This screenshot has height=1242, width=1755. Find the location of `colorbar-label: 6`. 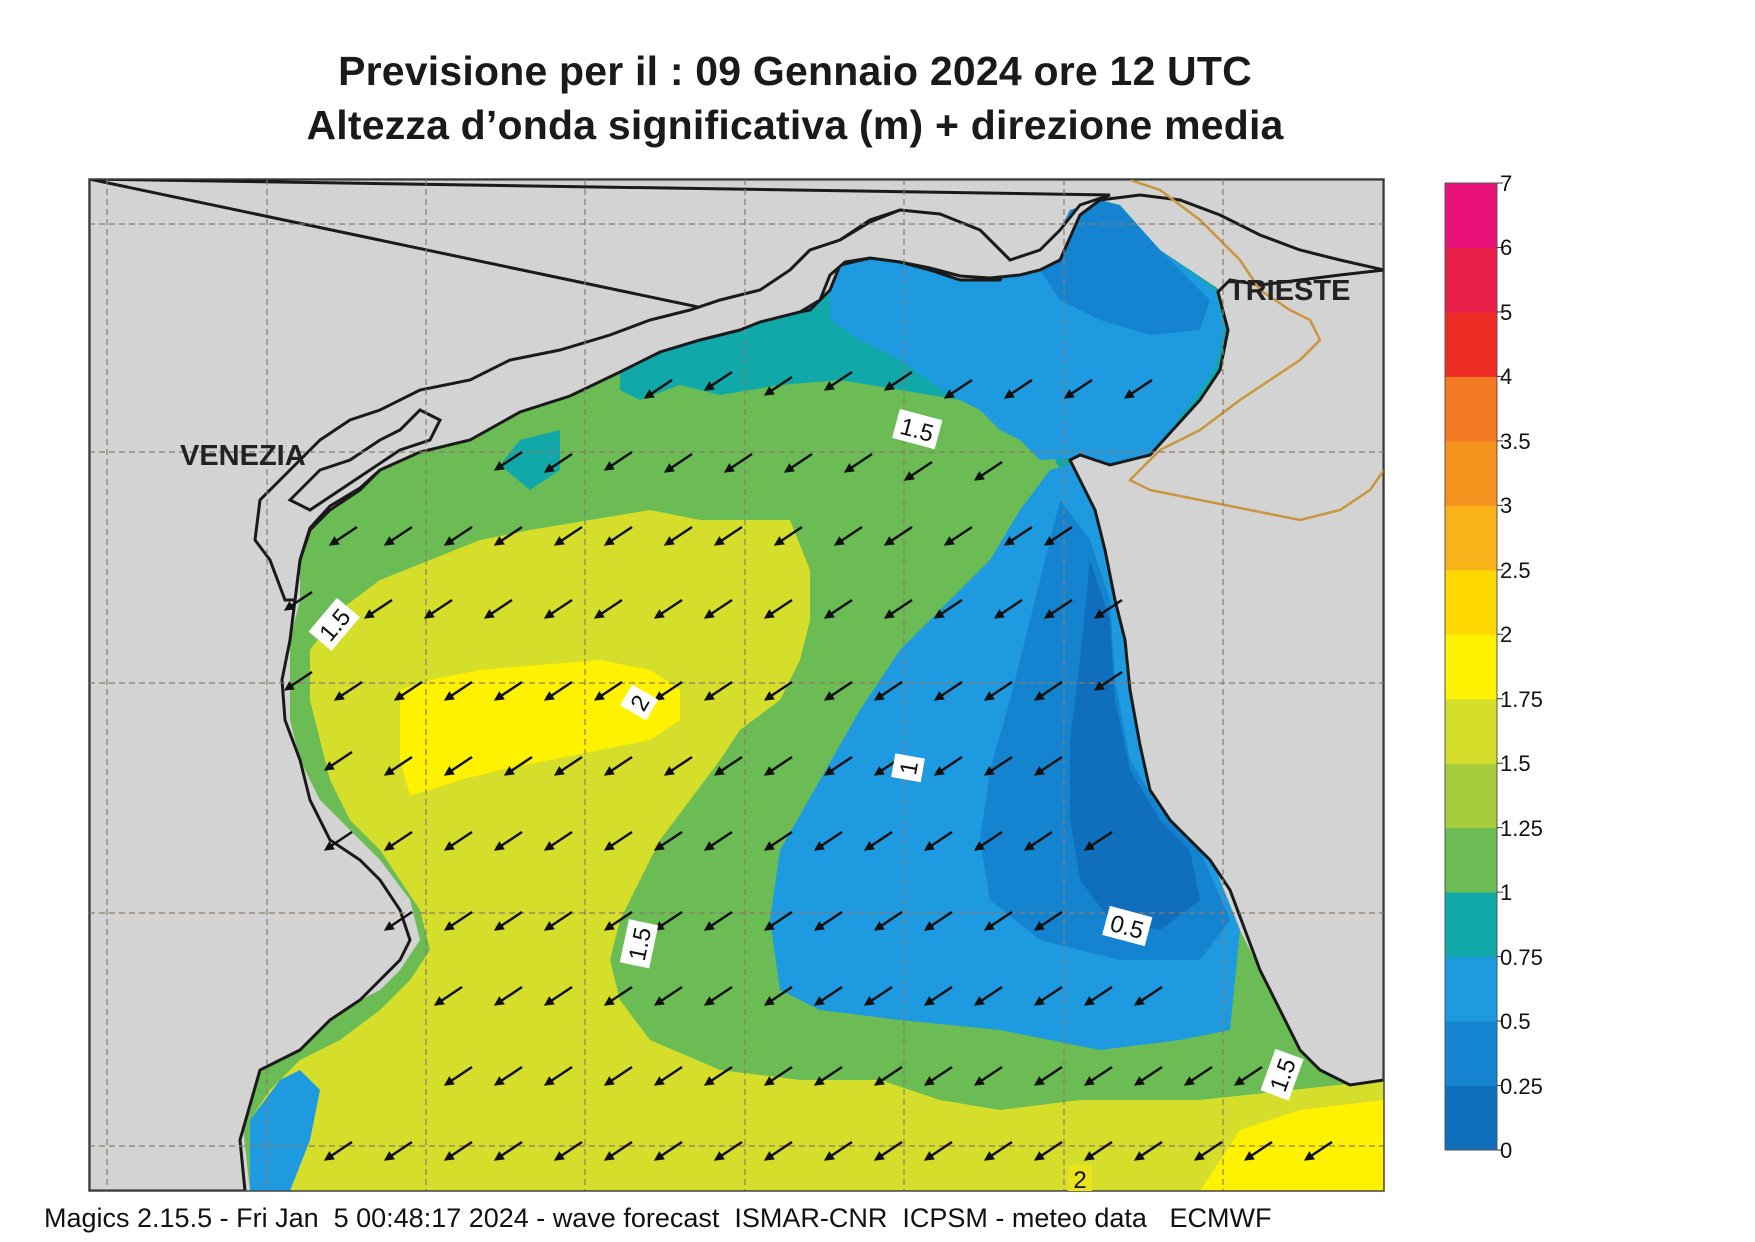

colorbar-label: 6 is located at coordinates (1506, 248).